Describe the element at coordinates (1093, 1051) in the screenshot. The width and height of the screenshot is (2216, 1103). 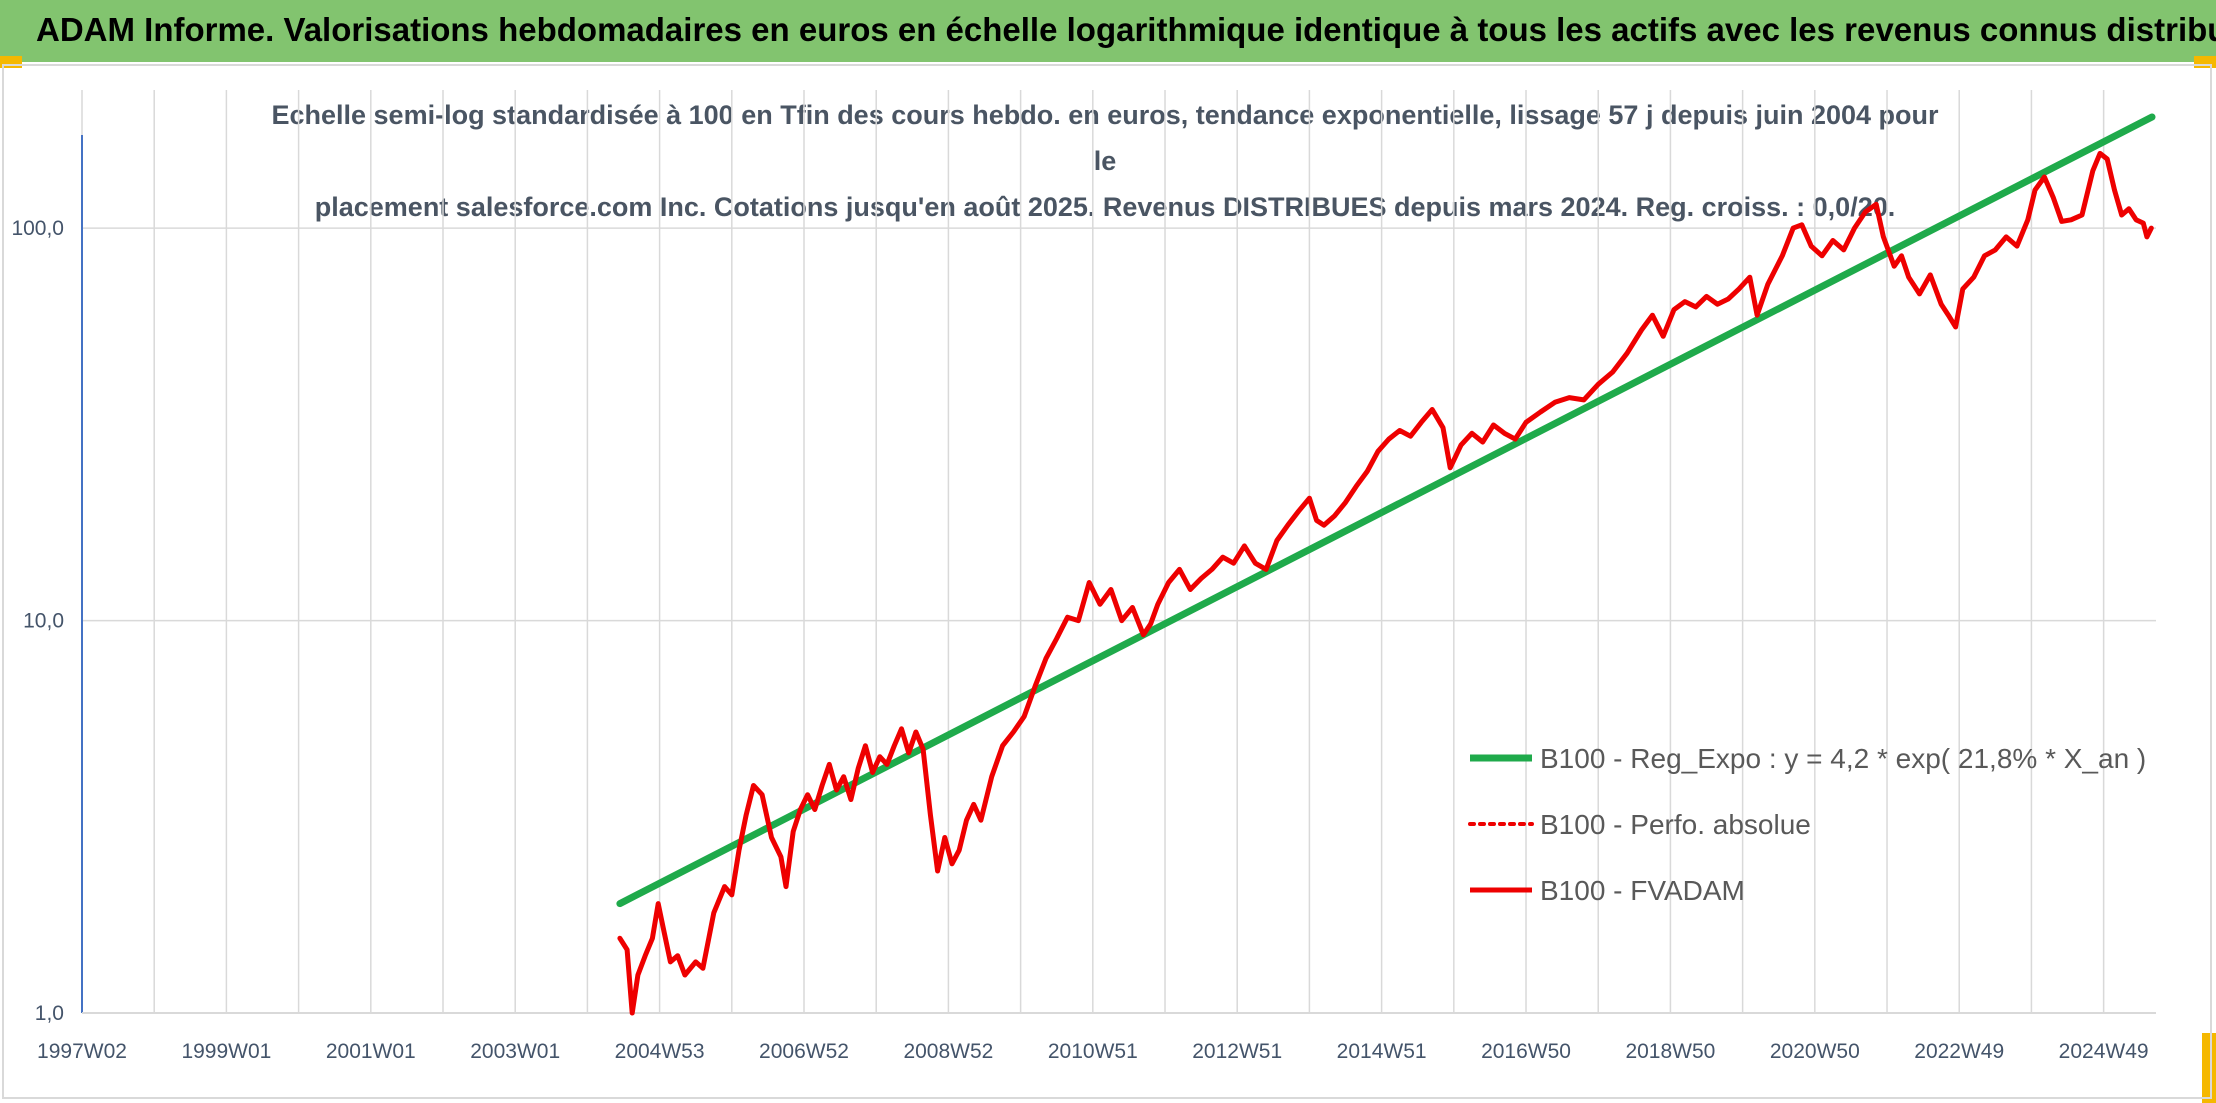
I see `x-tick-label: 2010W51` at that location.